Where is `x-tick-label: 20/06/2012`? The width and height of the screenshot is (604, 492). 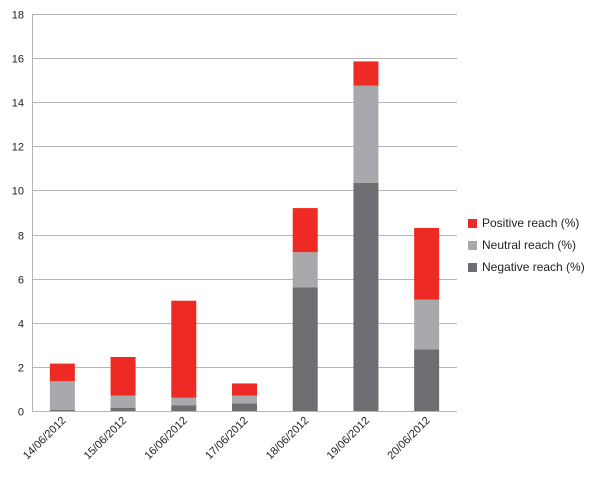
x-tick-label: 20/06/2012 is located at coordinates (408, 438).